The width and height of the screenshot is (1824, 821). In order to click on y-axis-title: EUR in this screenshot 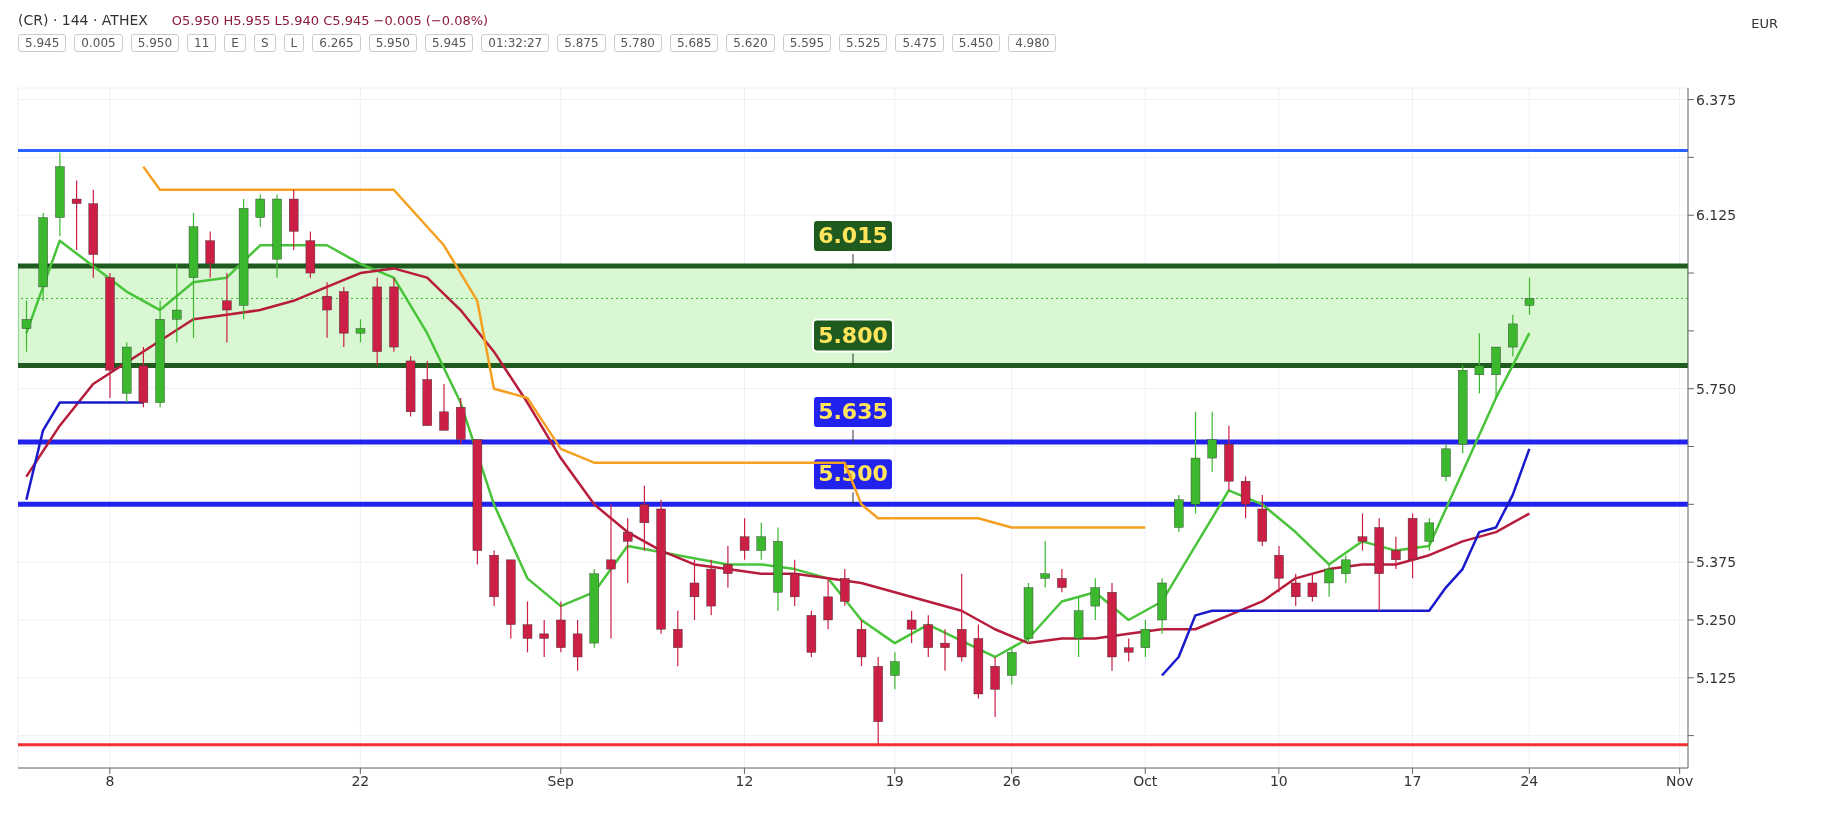, I will do `click(1764, 23)`.